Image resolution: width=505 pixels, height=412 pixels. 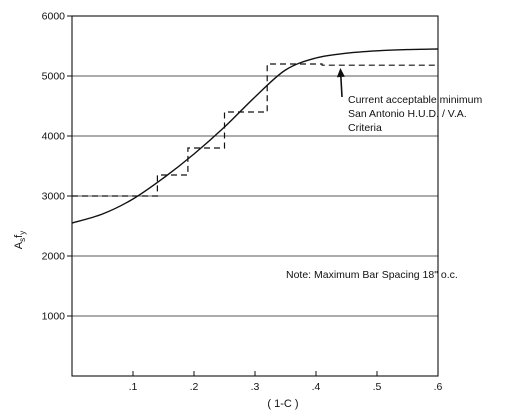 What do you see at coordinates (282, 404) in the screenshot?
I see `x-axis-title: ( 1-C )` at bounding box center [282, 404].